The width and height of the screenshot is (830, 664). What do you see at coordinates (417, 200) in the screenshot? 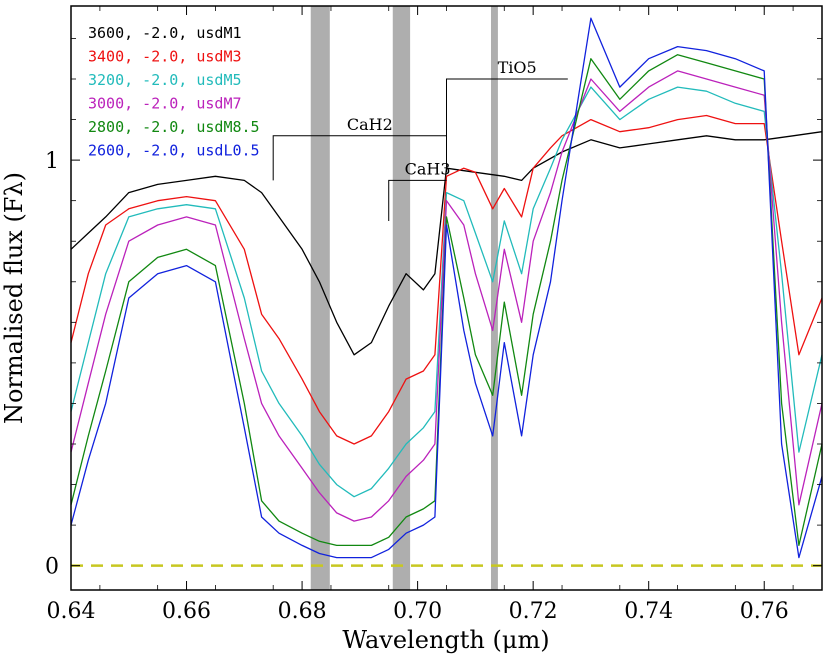
I see `band-marker-cah3` at bounding box center [417, 200].